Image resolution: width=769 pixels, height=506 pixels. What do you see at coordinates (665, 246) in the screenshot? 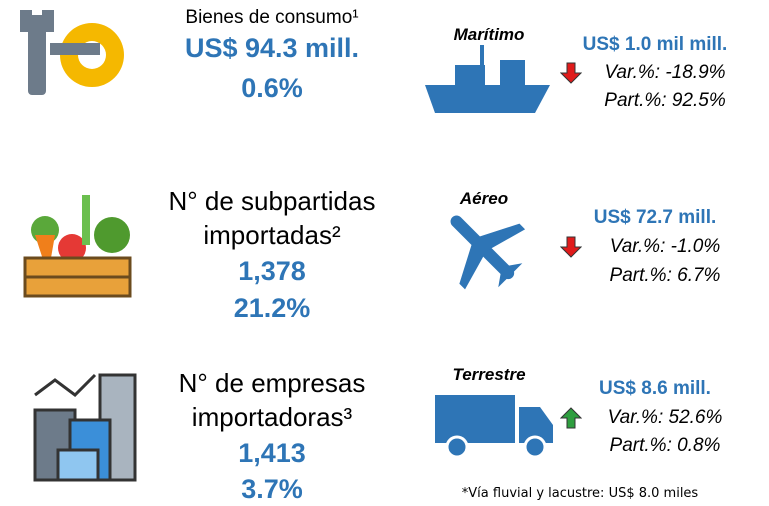
I see `mode-variation: Var.%: -1.0%` at bounding box center [665, 246].